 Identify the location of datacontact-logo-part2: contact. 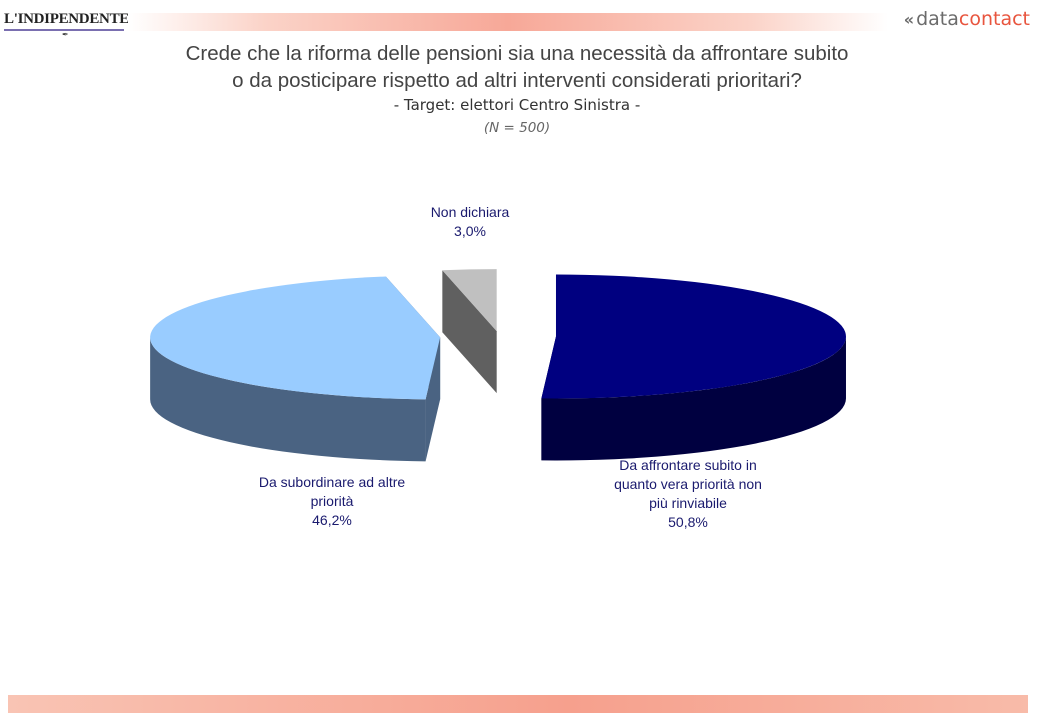
(994, 19).